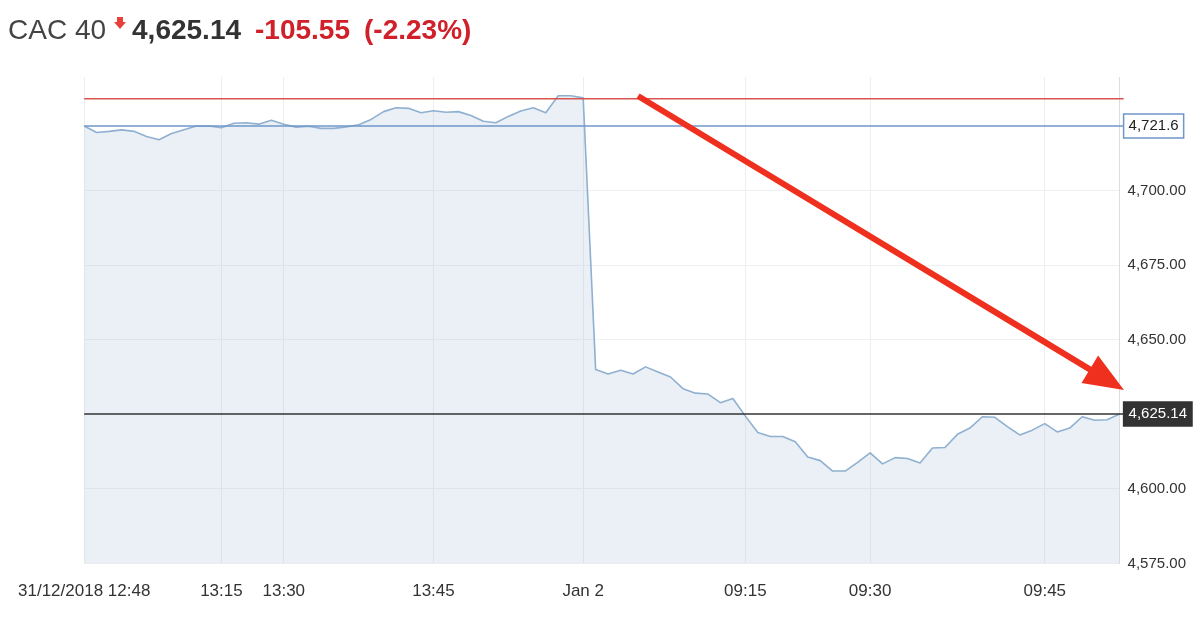  Describe the element at coordinates (1156, 264) in the screenshot. I see `y-tick-label: 4,675.00` at that location.